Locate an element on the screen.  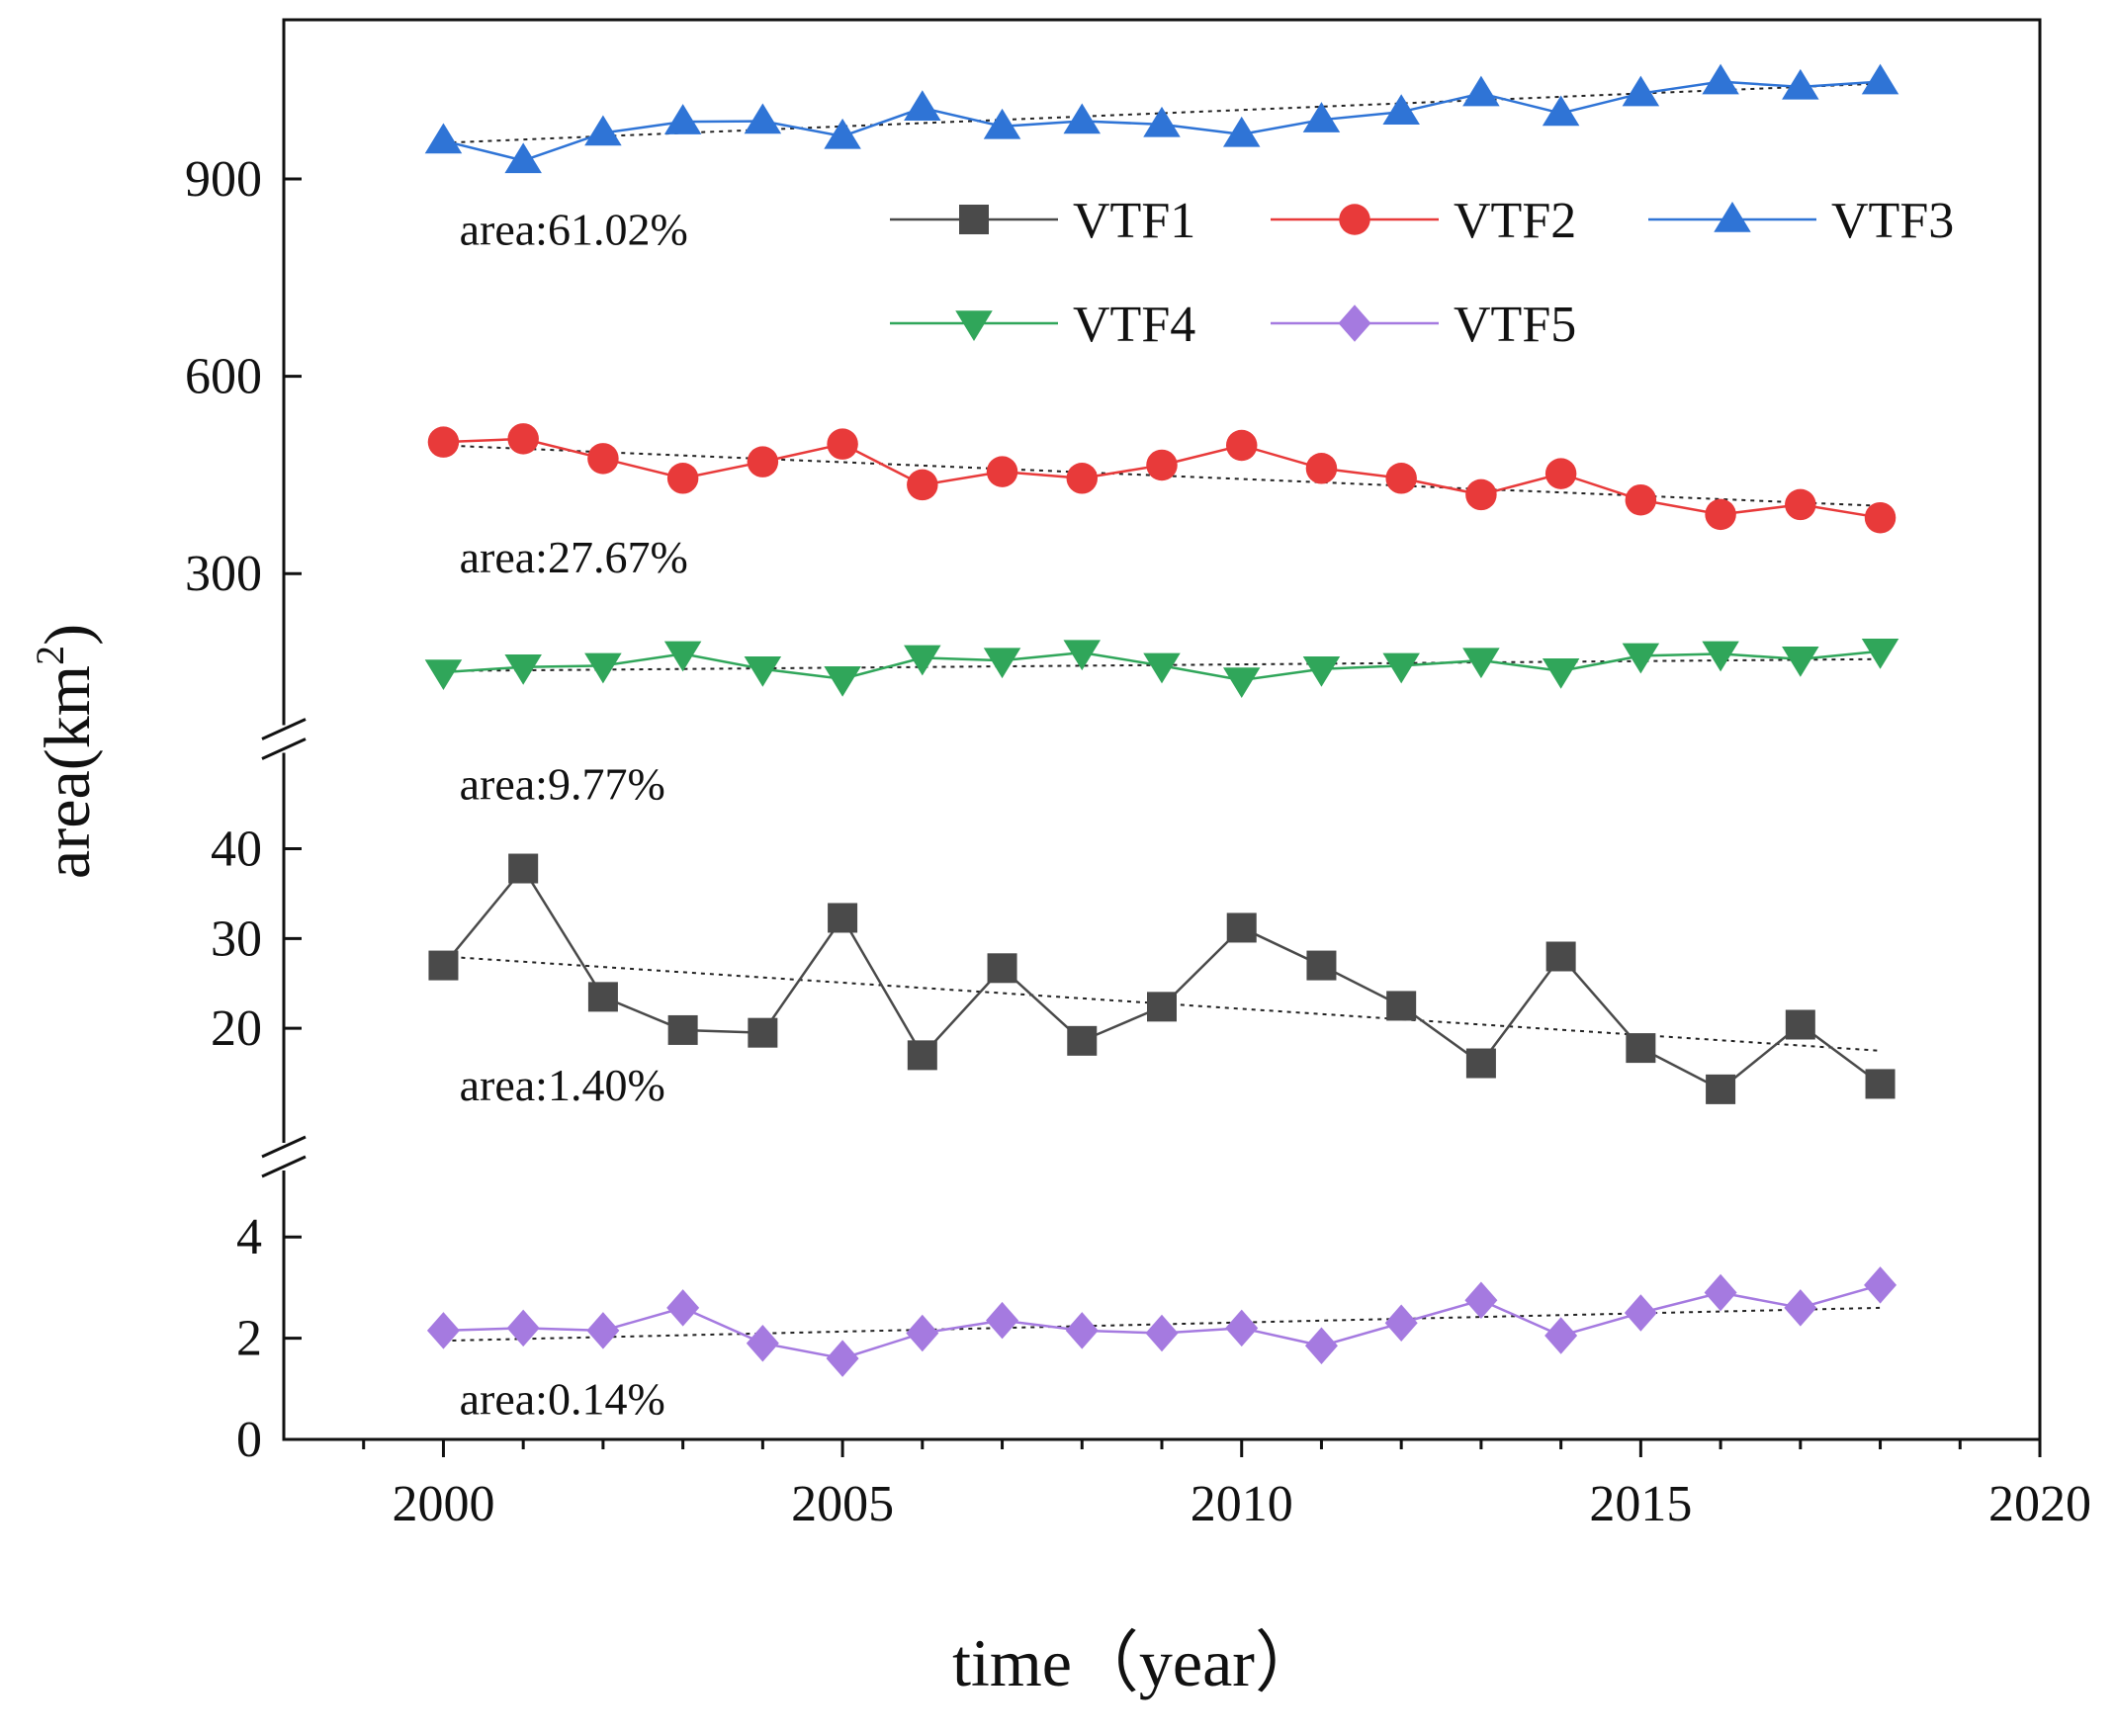
axis-break-gap is located at coordinates (284, 1157).